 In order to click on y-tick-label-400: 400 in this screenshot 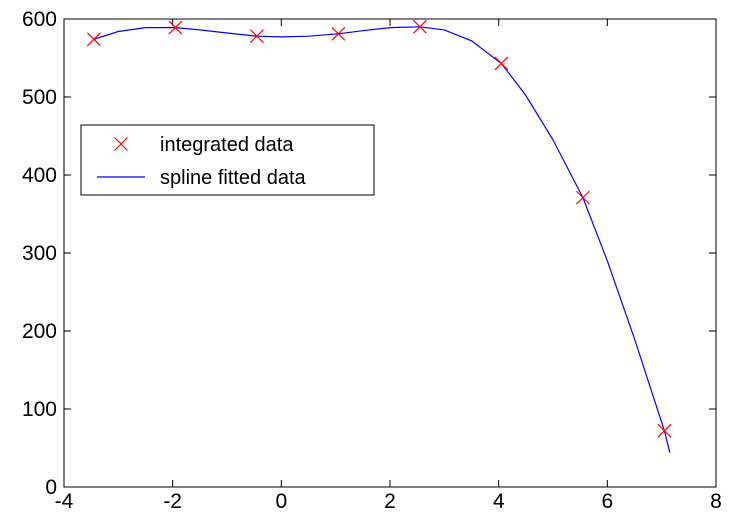, I will do `click(39, 175)`.